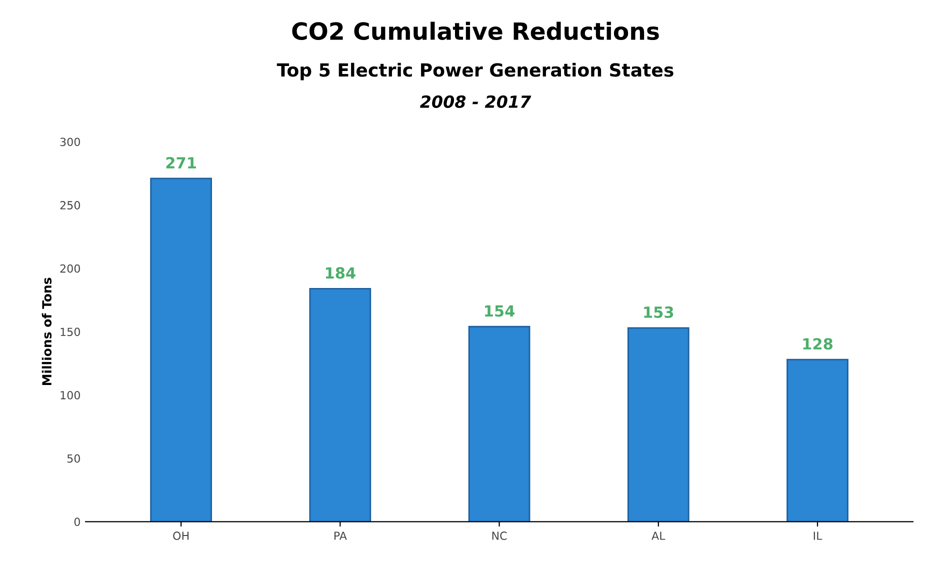 This screenshot has height=567, width=951. Describe the element at coordinates (500, 311) in the screenshot. I see `data-label: 154` at that location.